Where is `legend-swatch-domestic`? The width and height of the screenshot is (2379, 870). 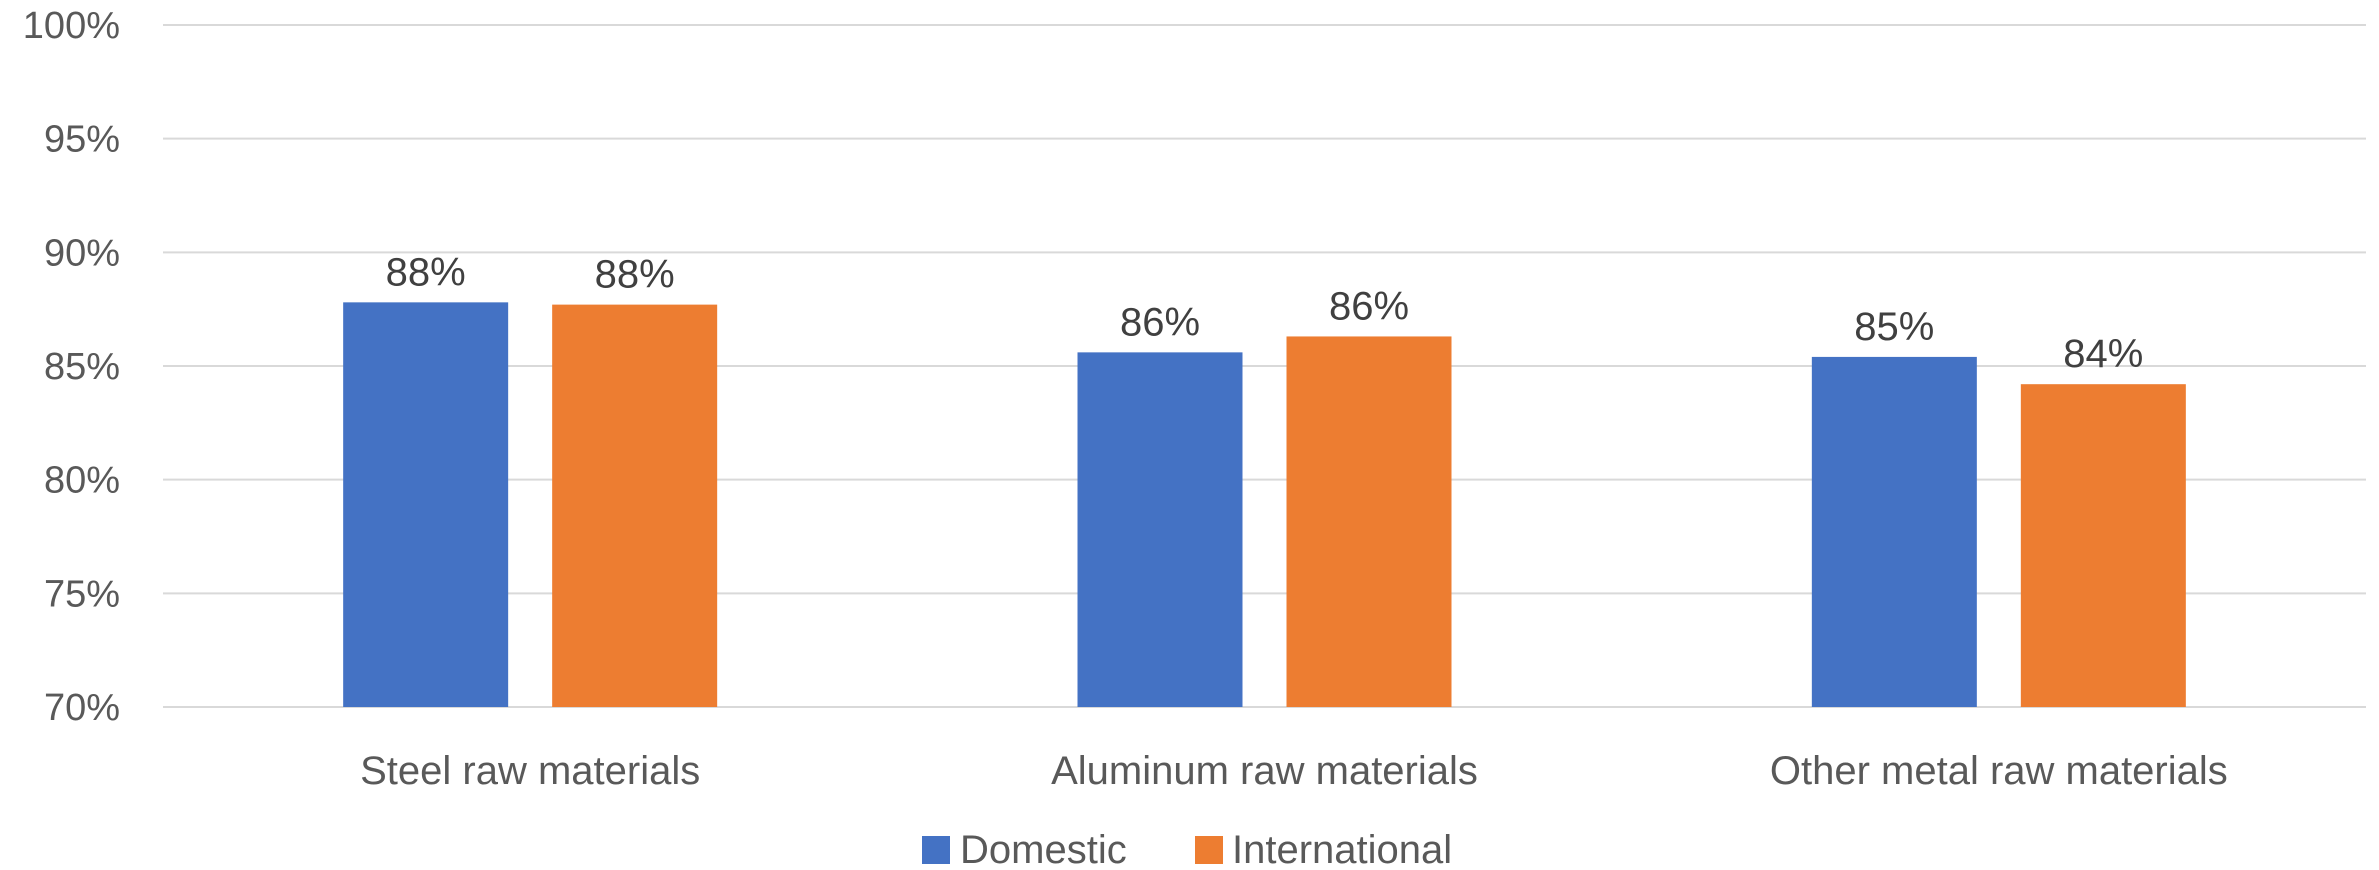 legend-swatch-domestic is located at coordinates (936, 850).